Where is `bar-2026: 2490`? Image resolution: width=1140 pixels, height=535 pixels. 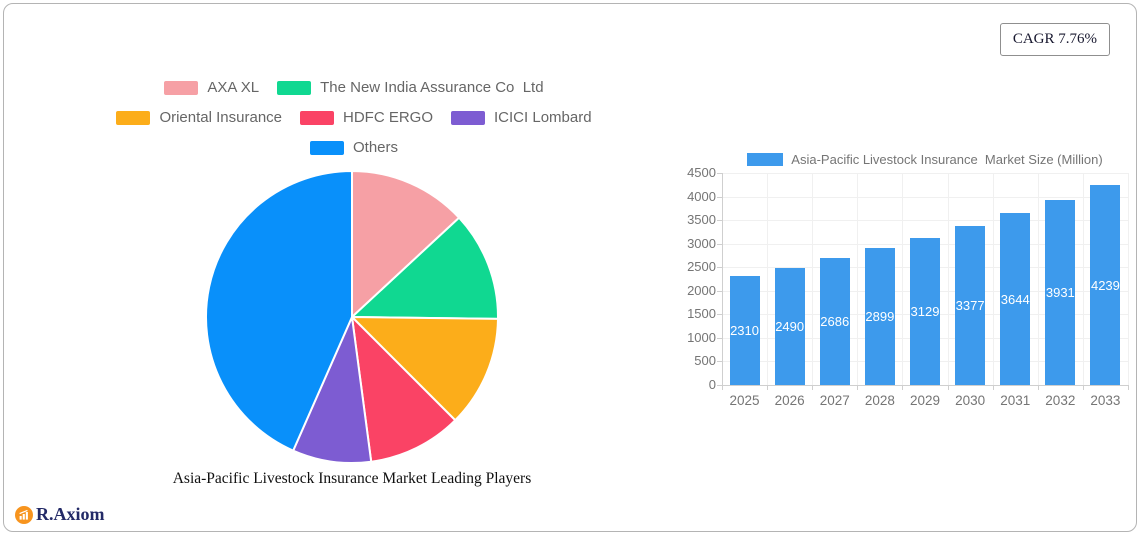
bar-2026: 2490 is located at coordinates (789, 326).